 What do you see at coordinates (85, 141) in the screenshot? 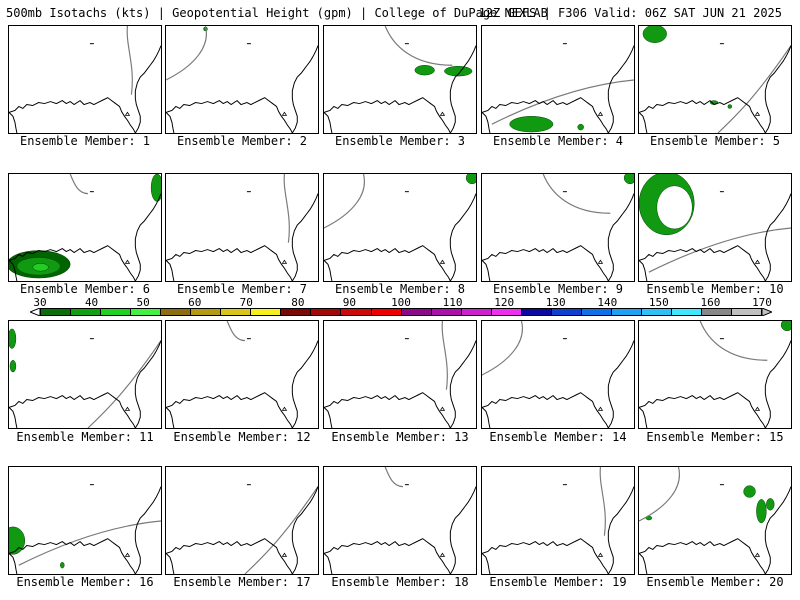
I see `ensemble-member-label: Ensemble Member: 1` at bounding box center [85, 141].